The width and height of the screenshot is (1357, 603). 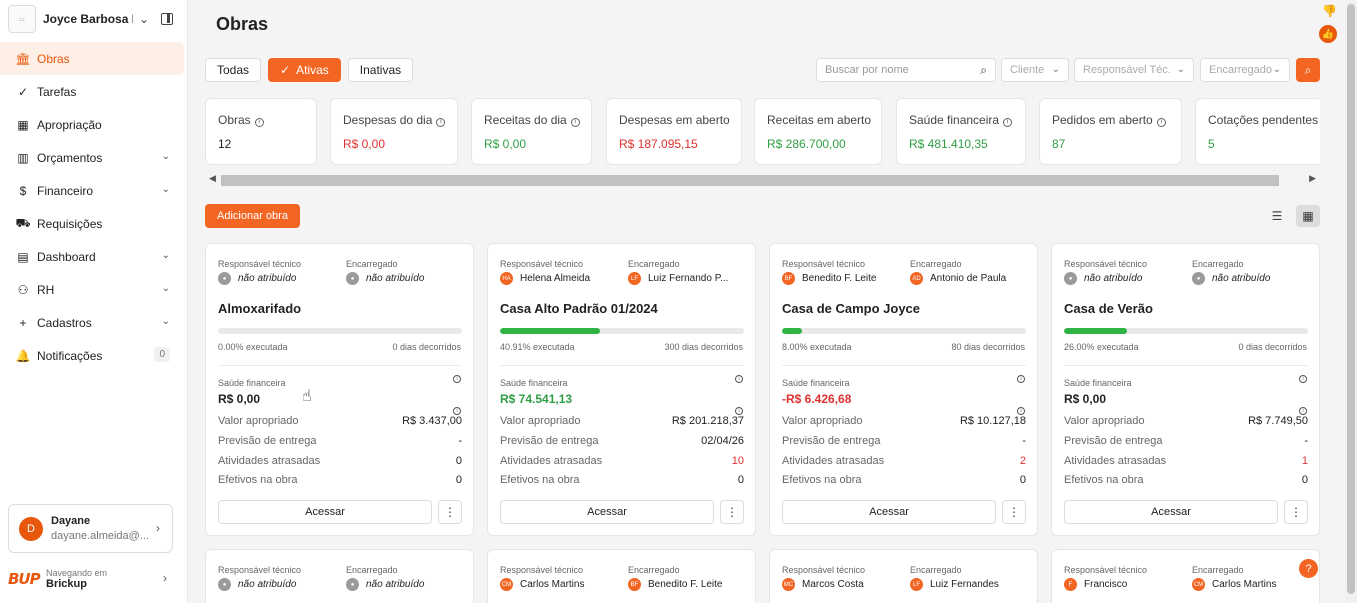 I want to click on tech-select: Responsável Téc. ⌄, so click(x=1134, y=70).